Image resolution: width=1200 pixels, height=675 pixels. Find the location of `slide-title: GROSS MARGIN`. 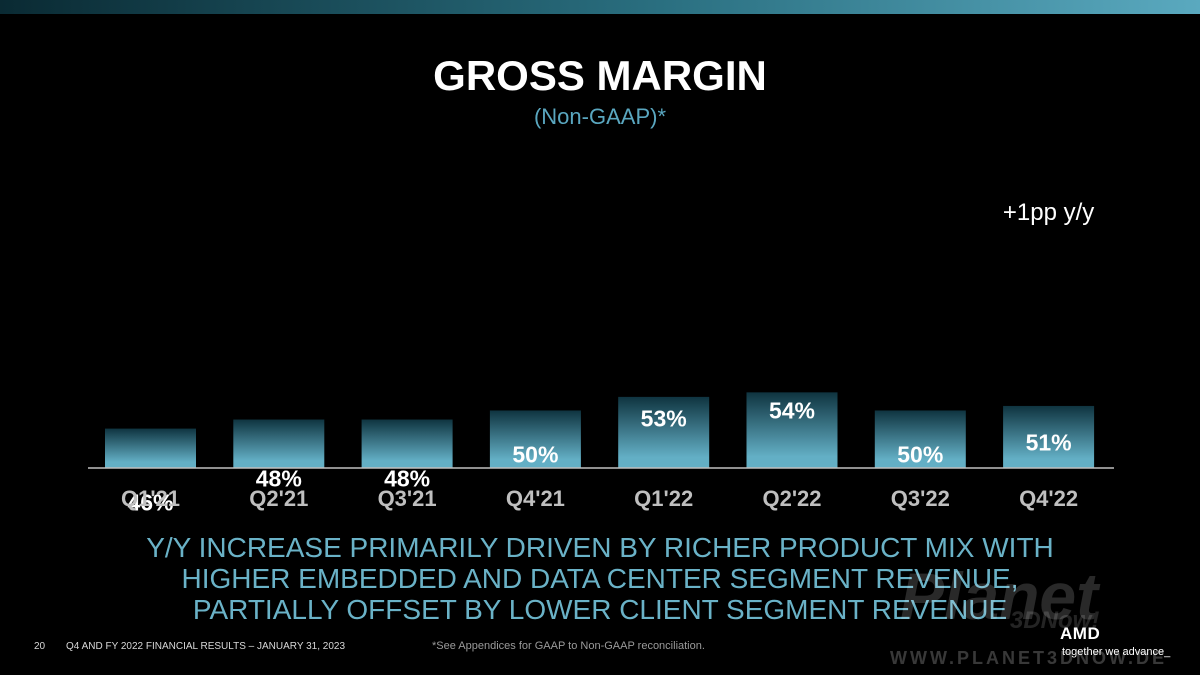

slide-title: GROSS MARGIN is located at coordinates (600, 75).